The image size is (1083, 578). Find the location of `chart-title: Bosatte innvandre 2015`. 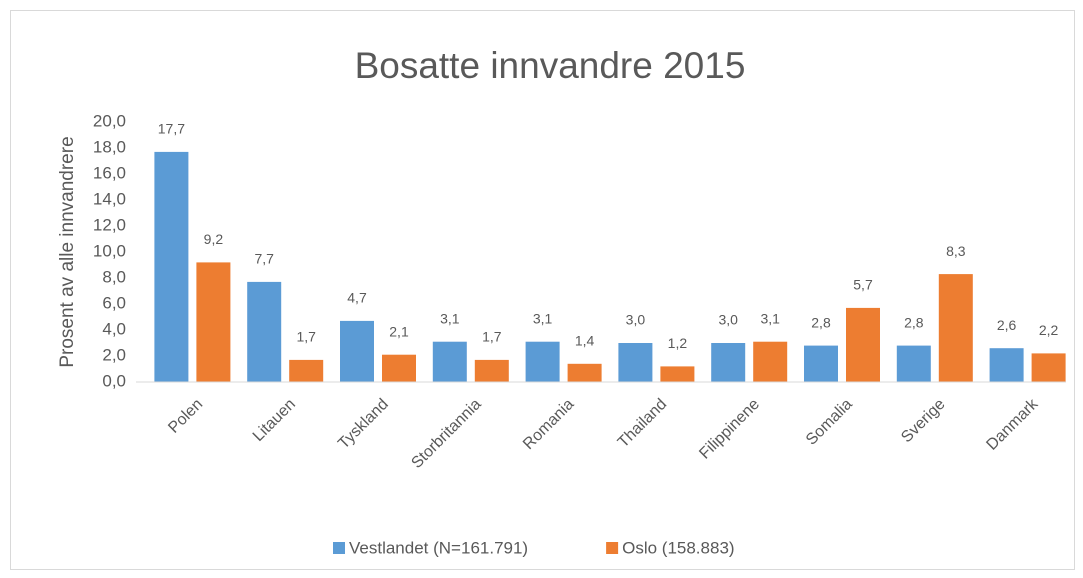

chart-title: Bosatte innvandre 2015 is located at coordinates (550, 65).